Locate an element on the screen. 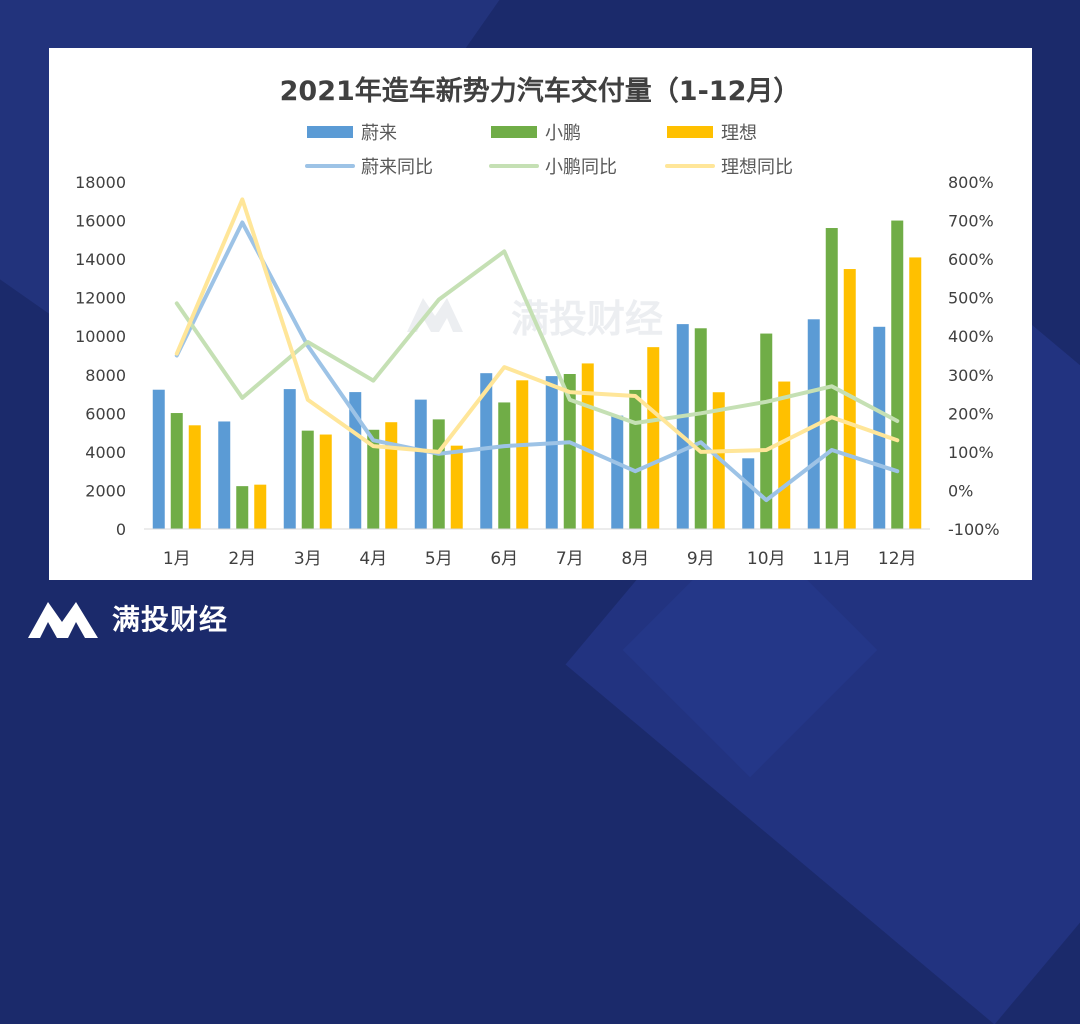 The height and width of the screenshot is (1024, 1080). y-axis-right: -100% 0% 100% 200% 300% 400% 500% 600% 700% 800% is located at coordinates (974, 356).